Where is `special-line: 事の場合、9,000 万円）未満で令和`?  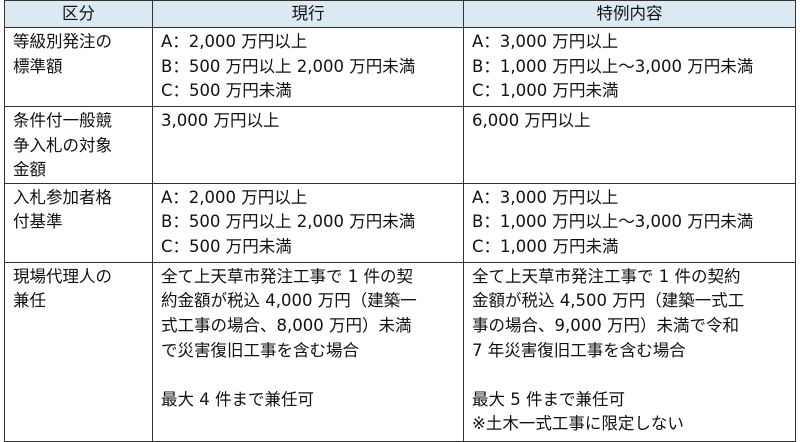 special-line: 事の場合、9,000 万円）未満で令和 is located at coordinates (605, 325).